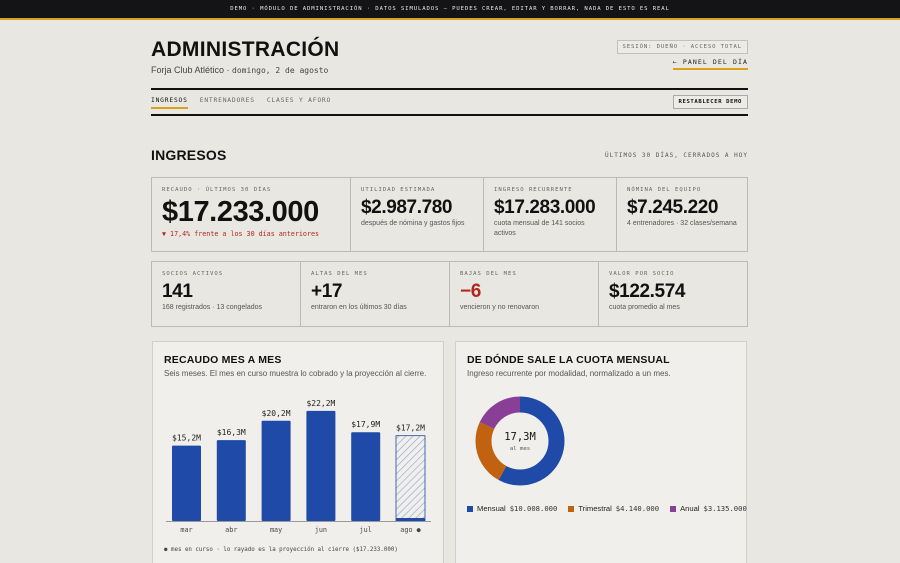  I want to click on bar-data-label: $17,9M, so click(365, 424).